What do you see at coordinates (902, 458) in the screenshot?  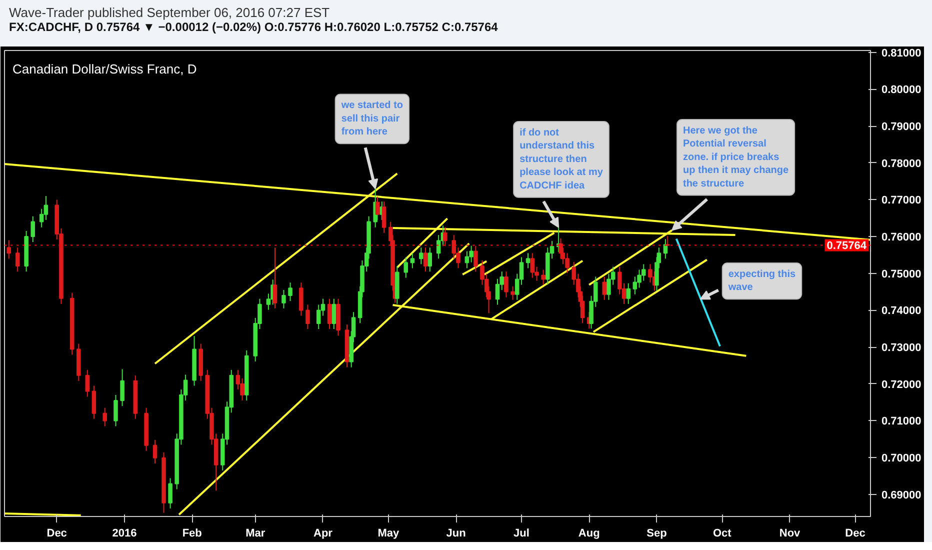 I see `y-tick-label: 0.70000` at bounding box center [902, 458].